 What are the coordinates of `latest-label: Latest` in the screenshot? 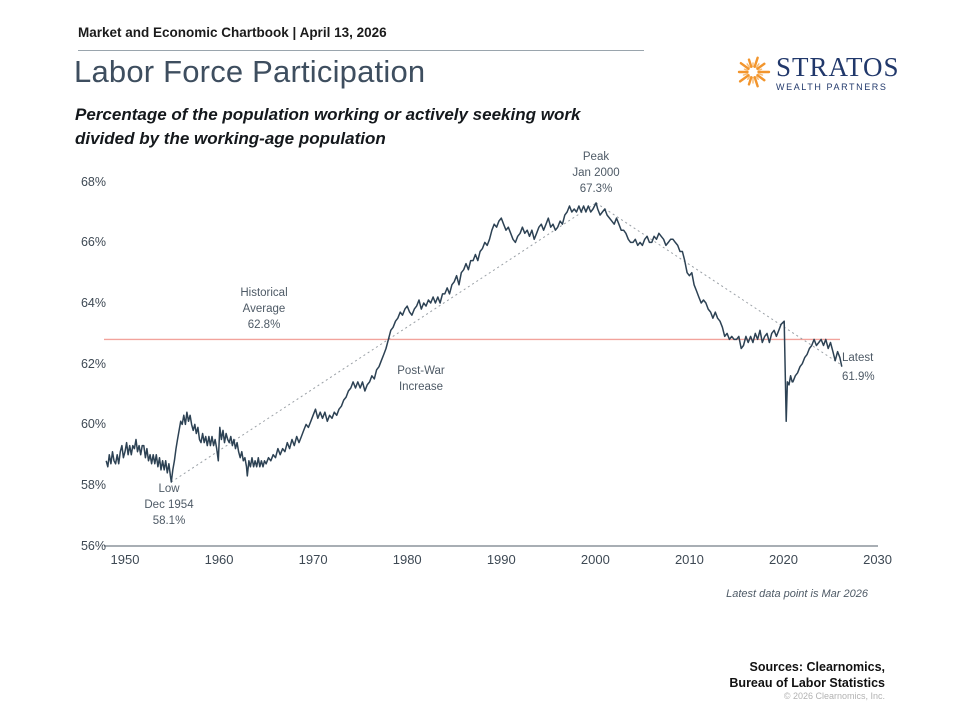 It's located at (858, 358).